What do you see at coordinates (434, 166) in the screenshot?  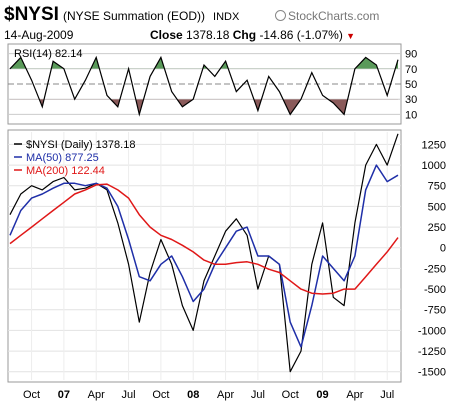 I see `y-tick-label: 1000` at bounding box center [434, 166].